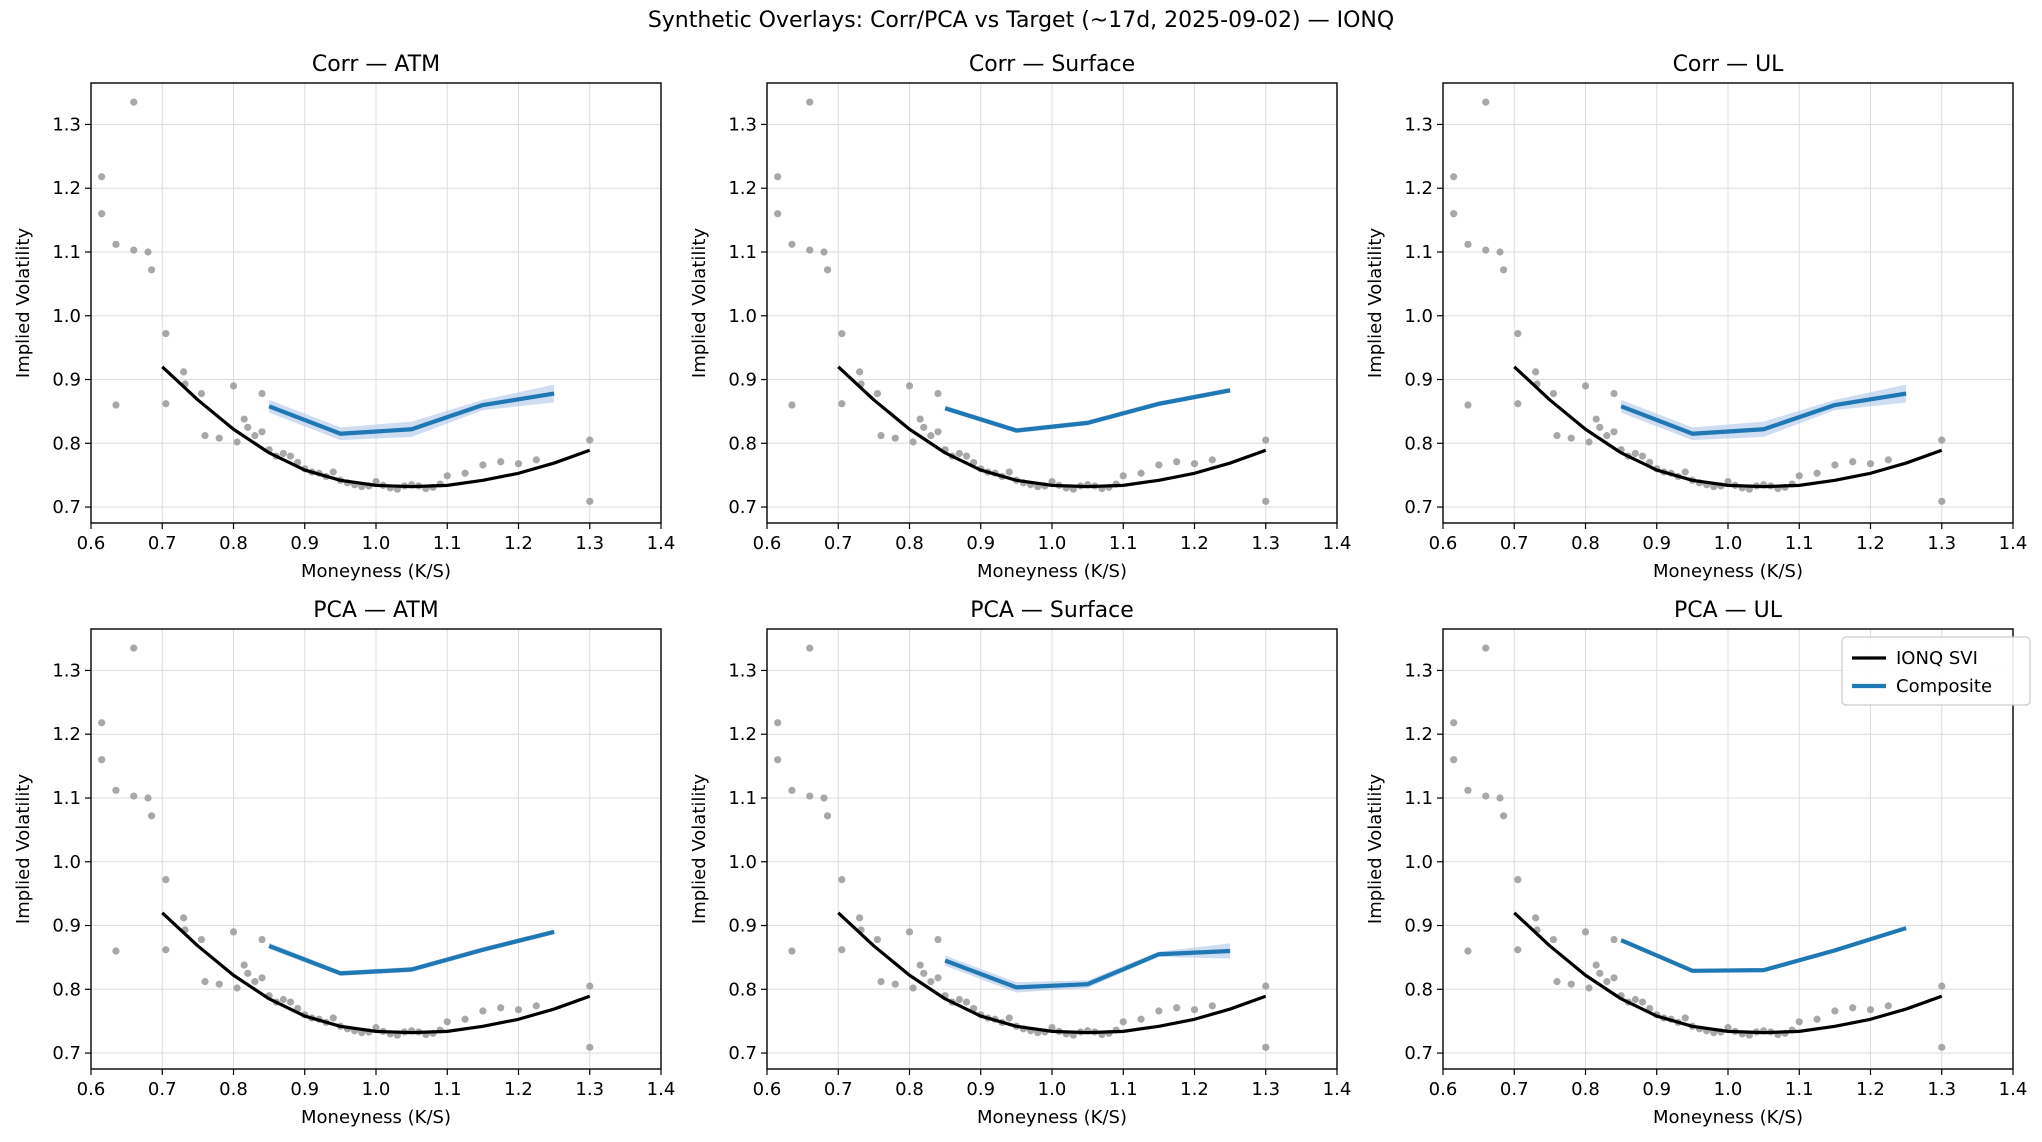 Image resolution: width=2042 pixels, height=1142 pixels. What do you see at coordinates (1764, 412) in the screenshot?
I see `composite-band` at bounding box center [1764, 412].